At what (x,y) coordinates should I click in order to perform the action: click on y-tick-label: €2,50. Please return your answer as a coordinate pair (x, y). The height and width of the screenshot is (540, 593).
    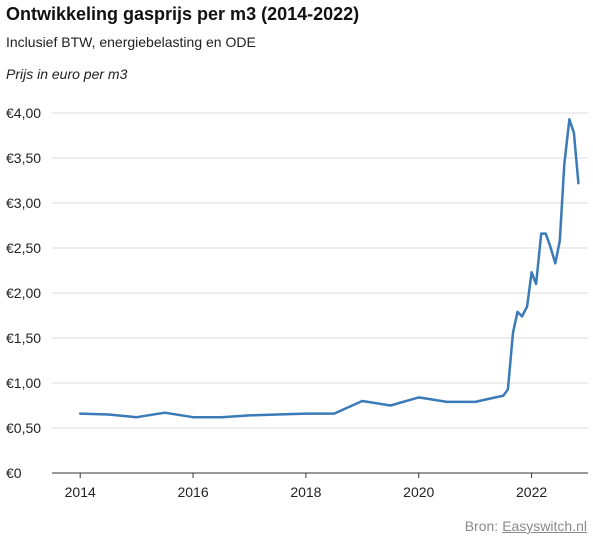
    Looking at the image, I should click on (23, 248).